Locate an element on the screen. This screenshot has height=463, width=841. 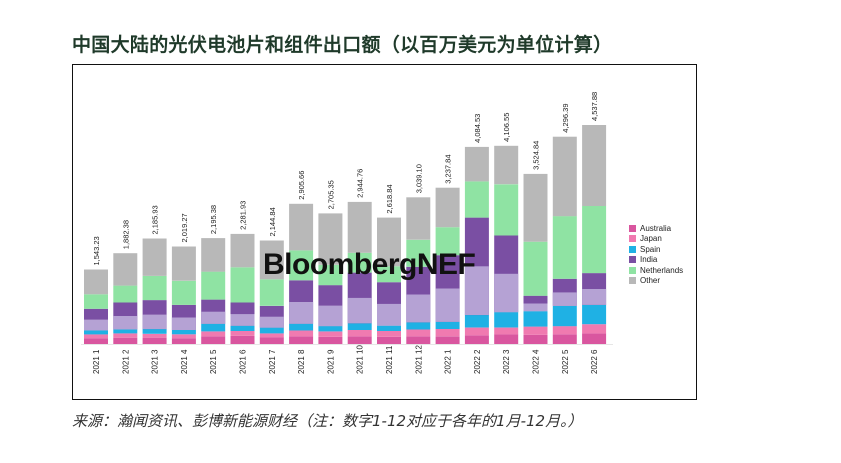
total-label-16: 3,524.84 is located at coordinates (536, 155).